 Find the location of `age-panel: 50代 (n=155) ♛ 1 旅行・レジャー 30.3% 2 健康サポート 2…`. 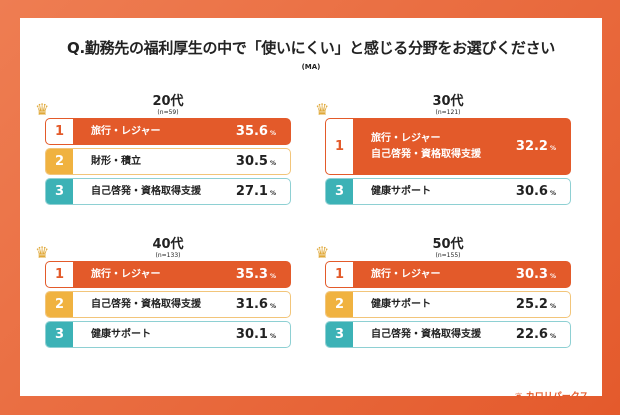

age-panel: 50代 (n=155) ♛ 1 旅行・レジャー 30.3% 2 健康サポート 2… is located at coordinates (443, 294).